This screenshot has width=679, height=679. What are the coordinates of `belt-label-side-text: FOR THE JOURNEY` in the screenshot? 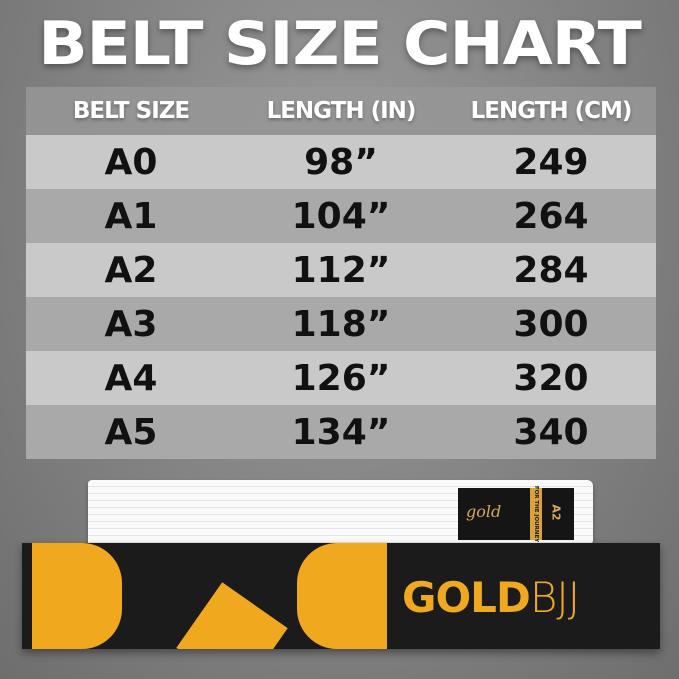 It's located at (536, 514).